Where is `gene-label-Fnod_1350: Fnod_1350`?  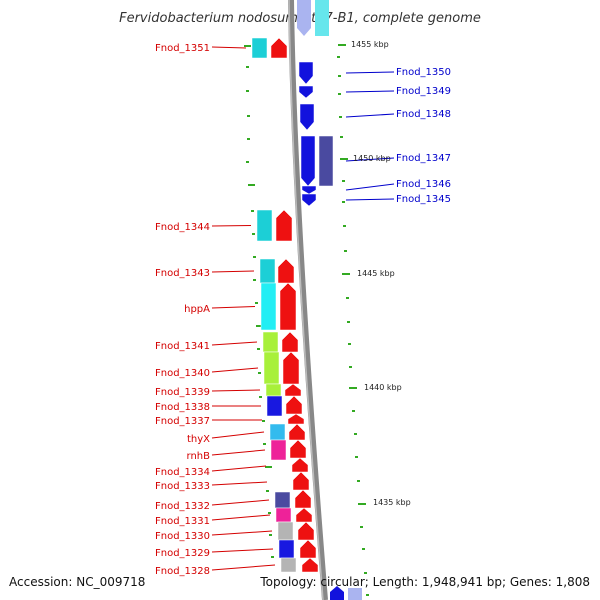
gene-label-Fnod_1350: Fnod_1350 is located at coordinates (423, 72).